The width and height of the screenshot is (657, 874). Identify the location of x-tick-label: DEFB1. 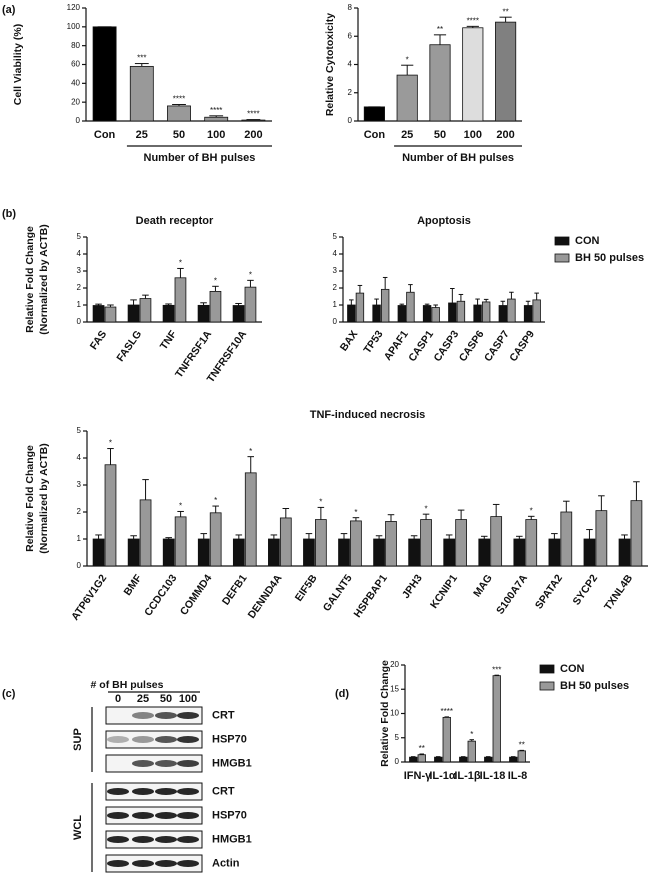
(235, 589).